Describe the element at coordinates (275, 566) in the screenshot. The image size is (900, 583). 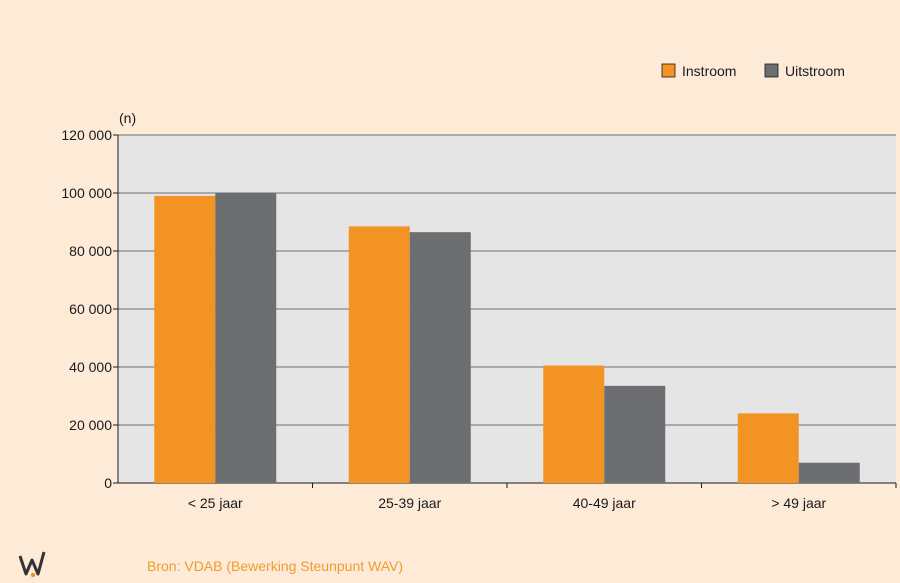
I see `source-note: Bron: VDAB (Bewerking Steunpunt WAV)` at that location.